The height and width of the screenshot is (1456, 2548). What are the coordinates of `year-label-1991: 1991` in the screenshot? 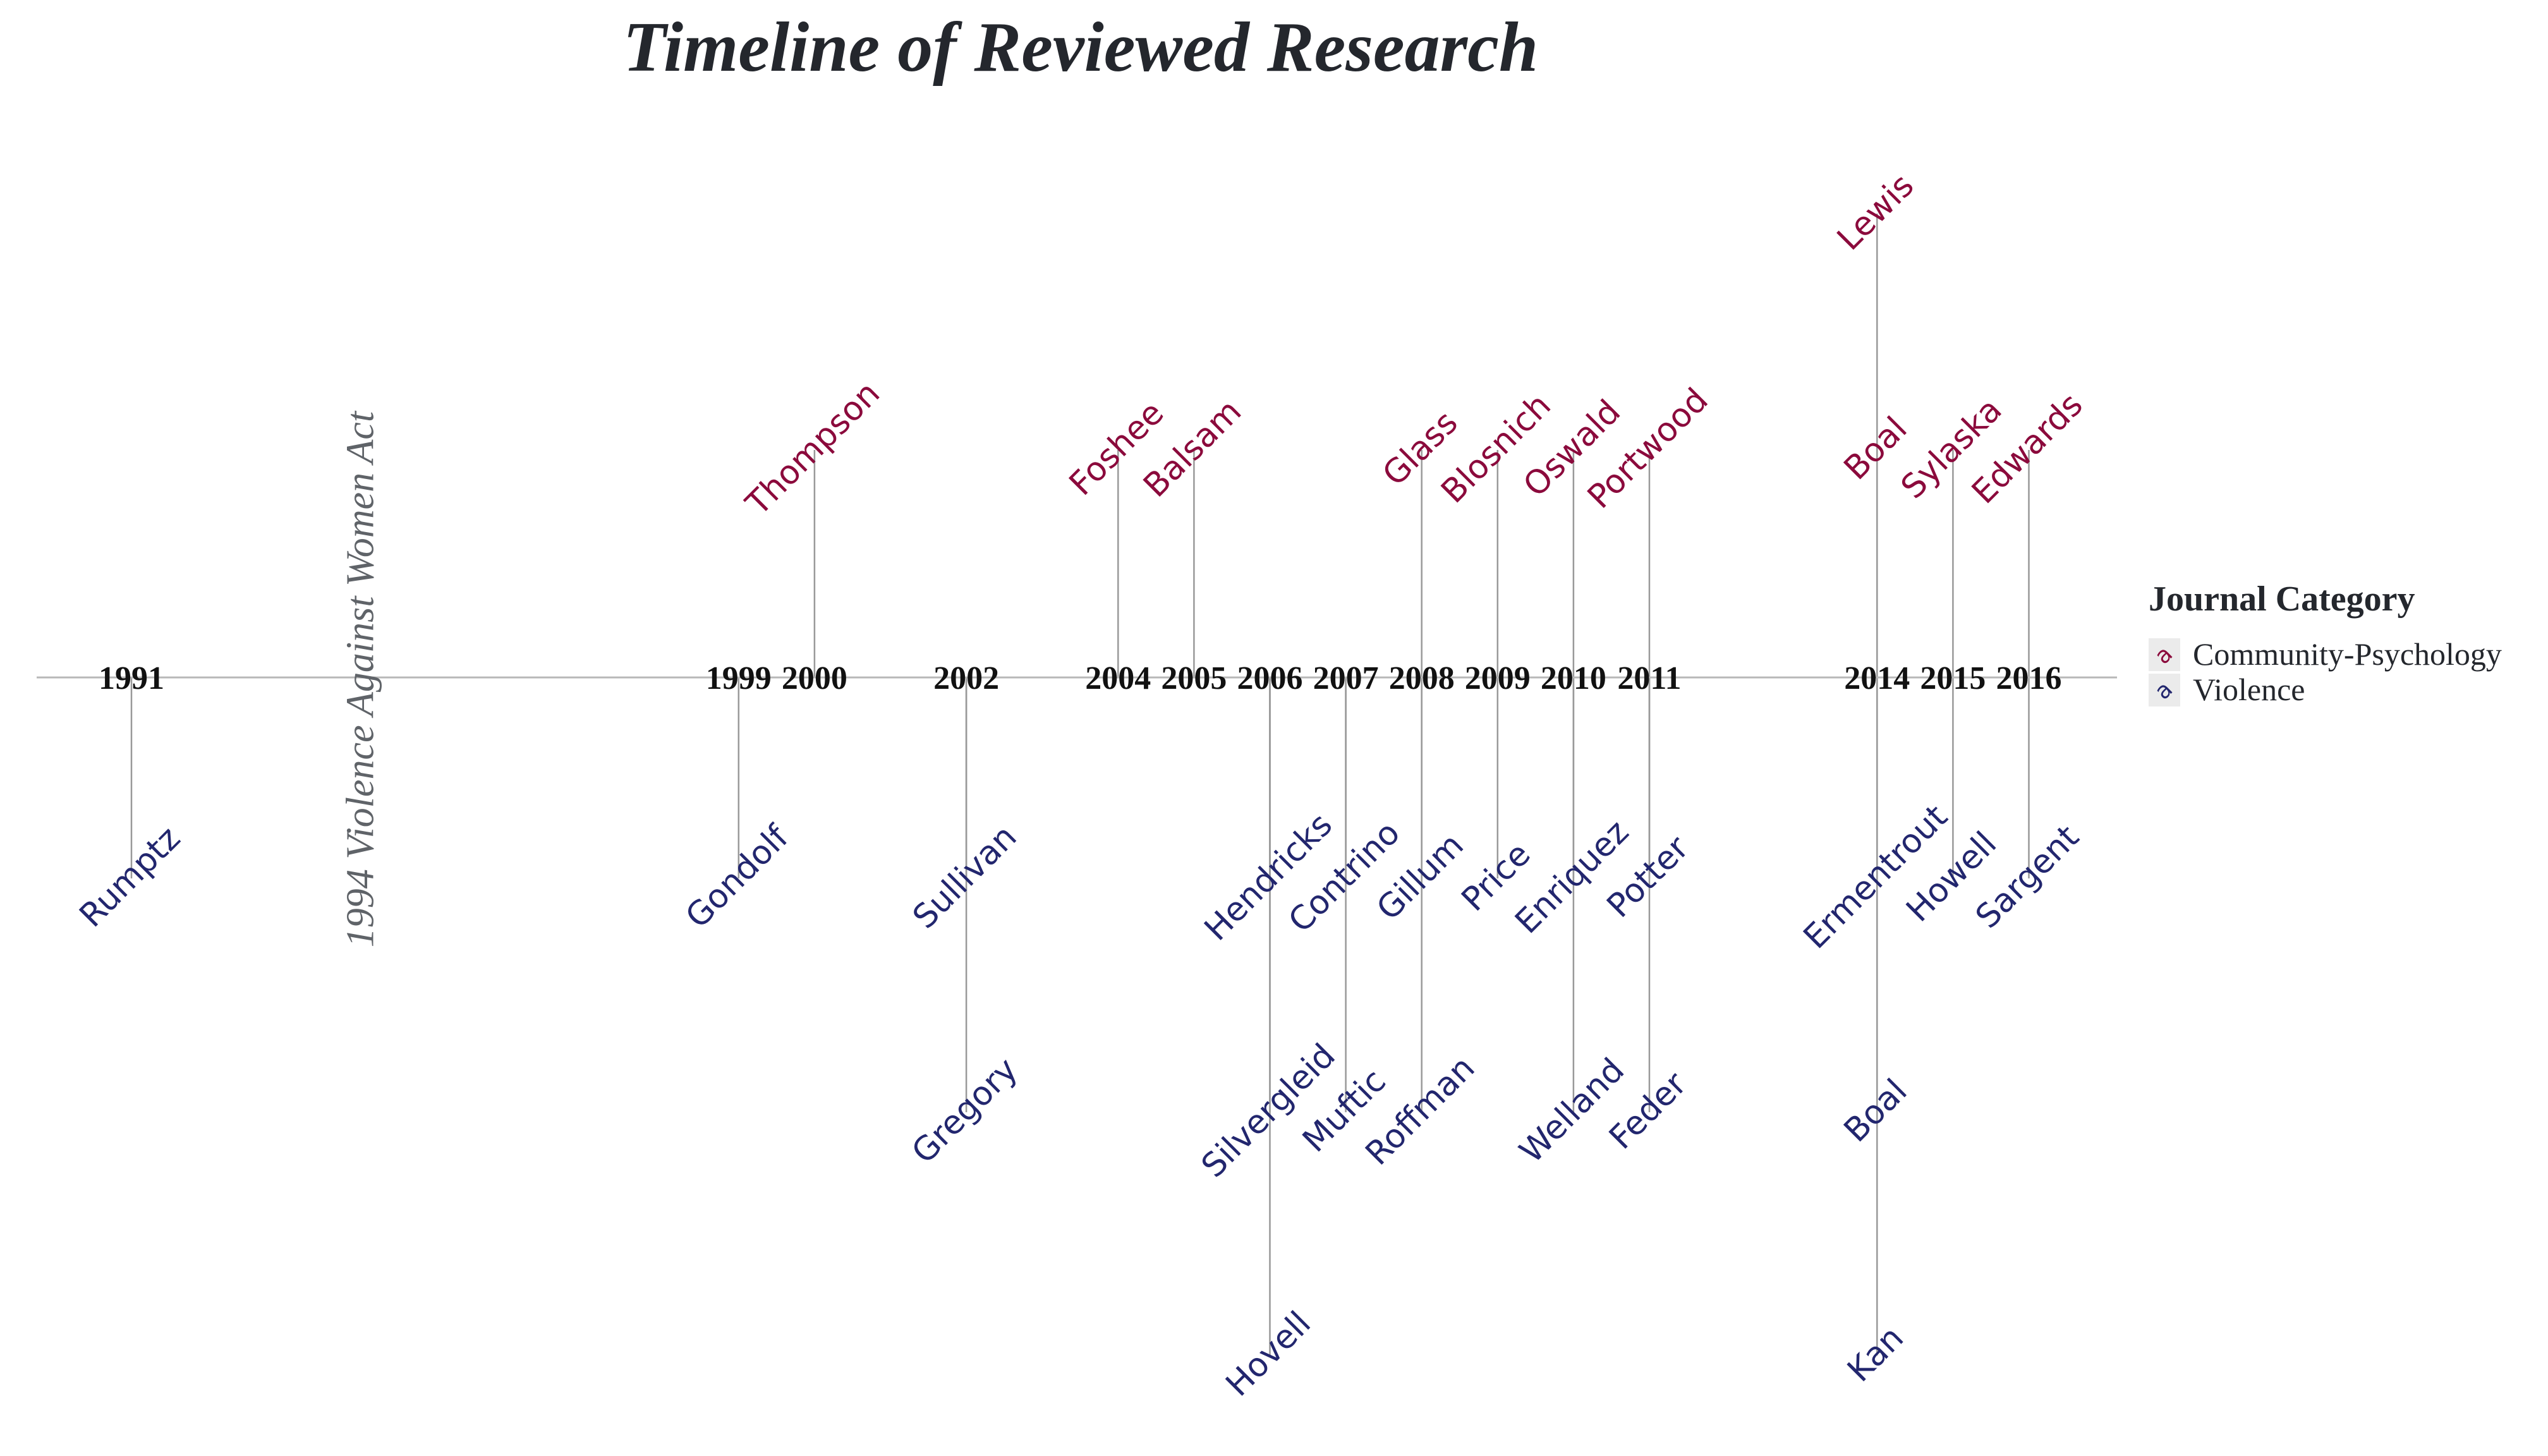 It's located at (131, 678).